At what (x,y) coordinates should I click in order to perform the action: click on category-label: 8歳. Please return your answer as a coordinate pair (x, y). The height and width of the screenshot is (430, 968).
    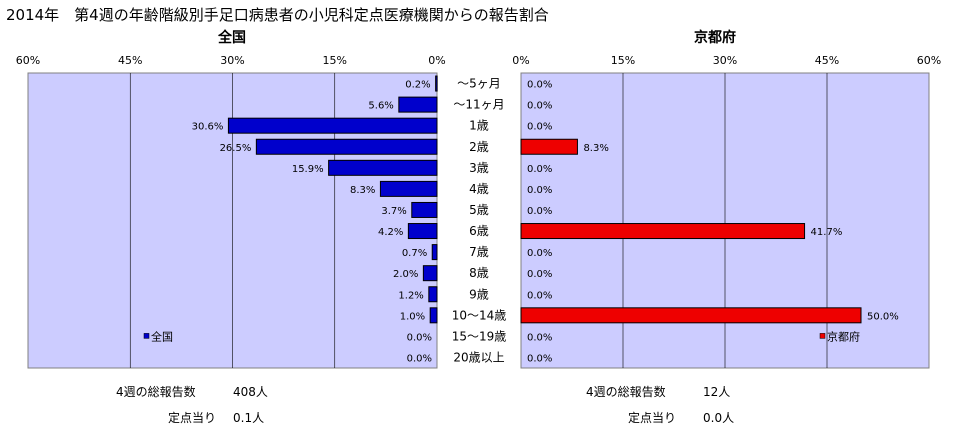
    Looking at the image, I should click on (479, 273).